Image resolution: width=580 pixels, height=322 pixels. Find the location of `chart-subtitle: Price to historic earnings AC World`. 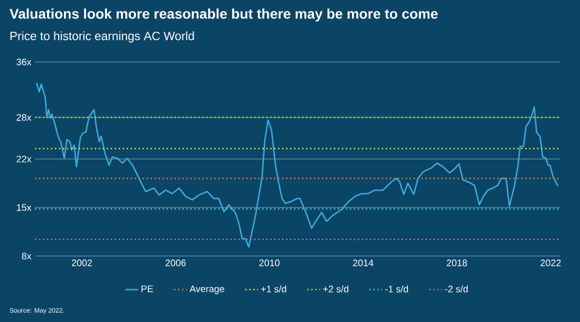

chart-subtitle: Price to historic earnings AC World is located at coordinates (102, 37).